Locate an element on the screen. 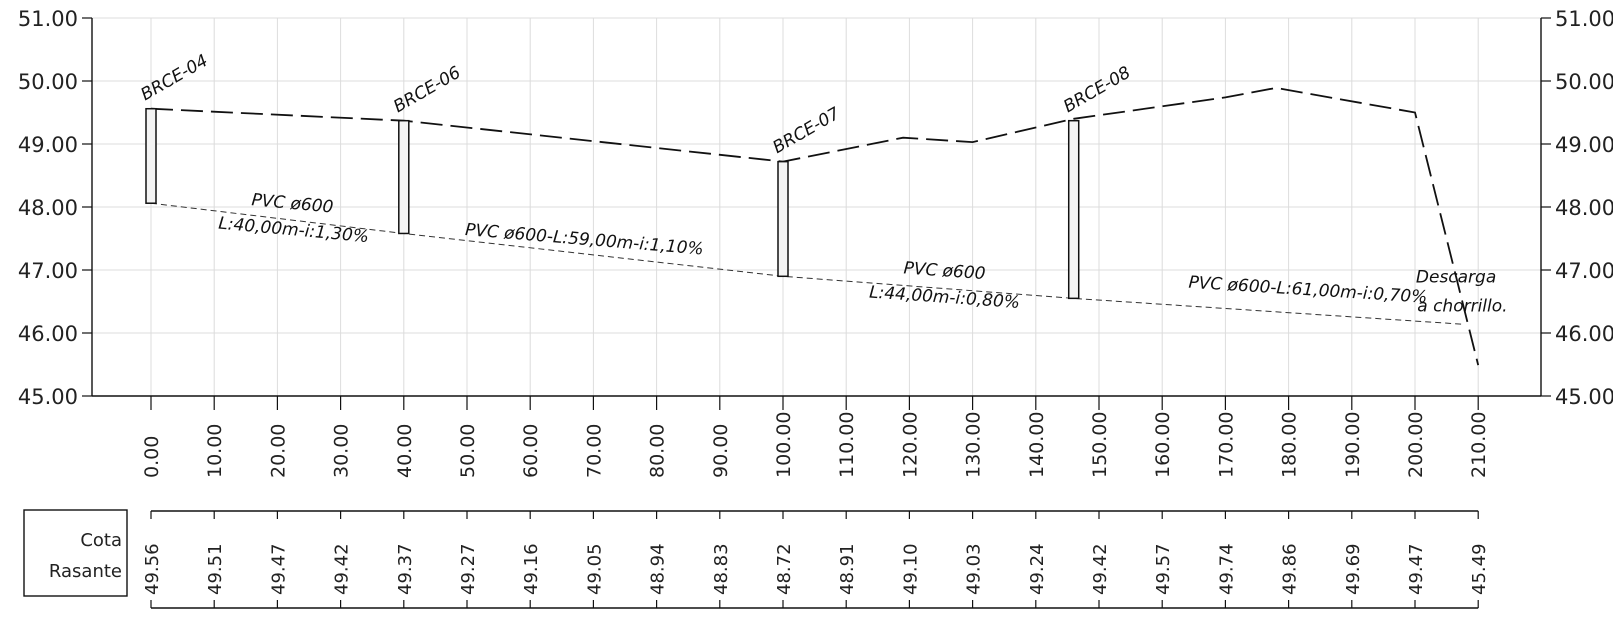 This screenshot has height=620, width=1613. x-tick-label: 60.00 is located at coordinates (531, 451).